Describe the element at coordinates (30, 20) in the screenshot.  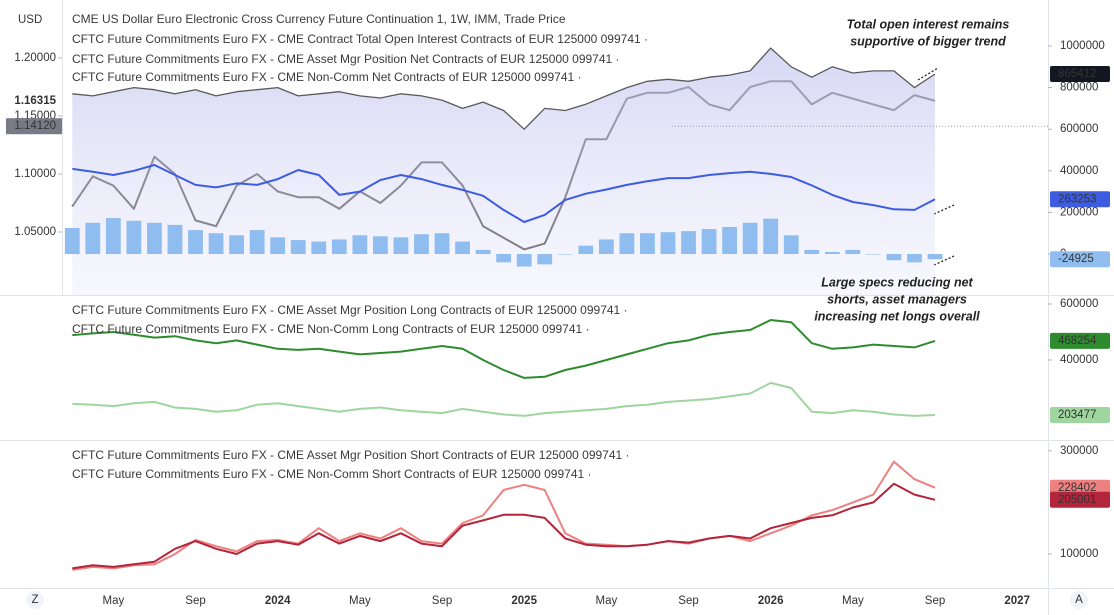
I see `currency-label: USD` at that location.